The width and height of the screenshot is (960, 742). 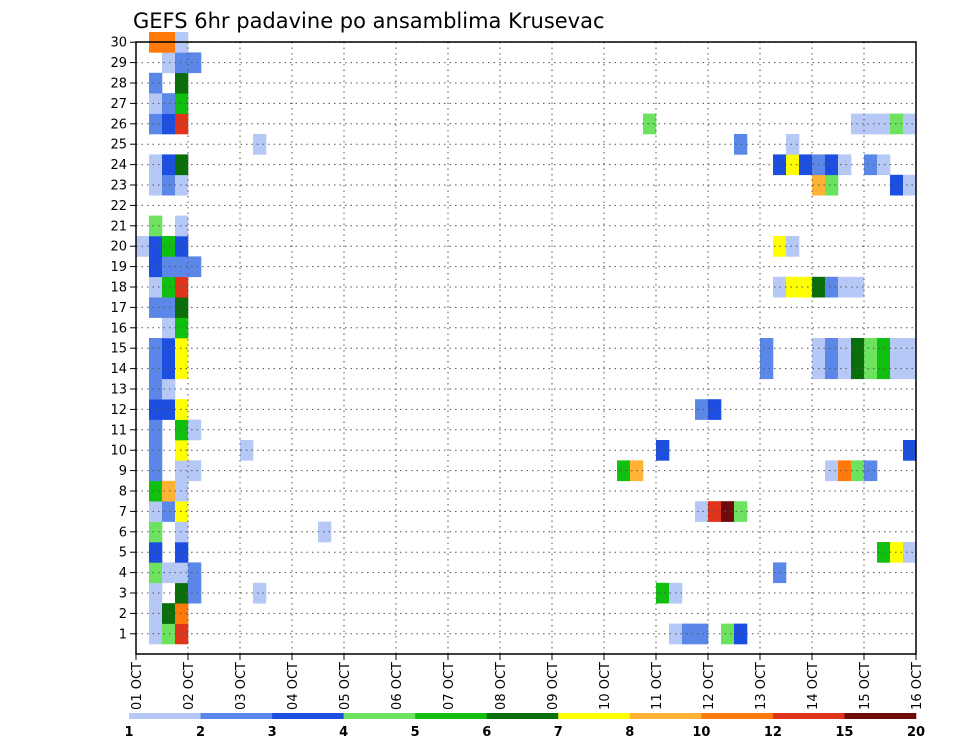 What do you see at coordinates (118, 104) in the screenshot?
I see `y-tick-label: 27` at bounding box center [118, 104].